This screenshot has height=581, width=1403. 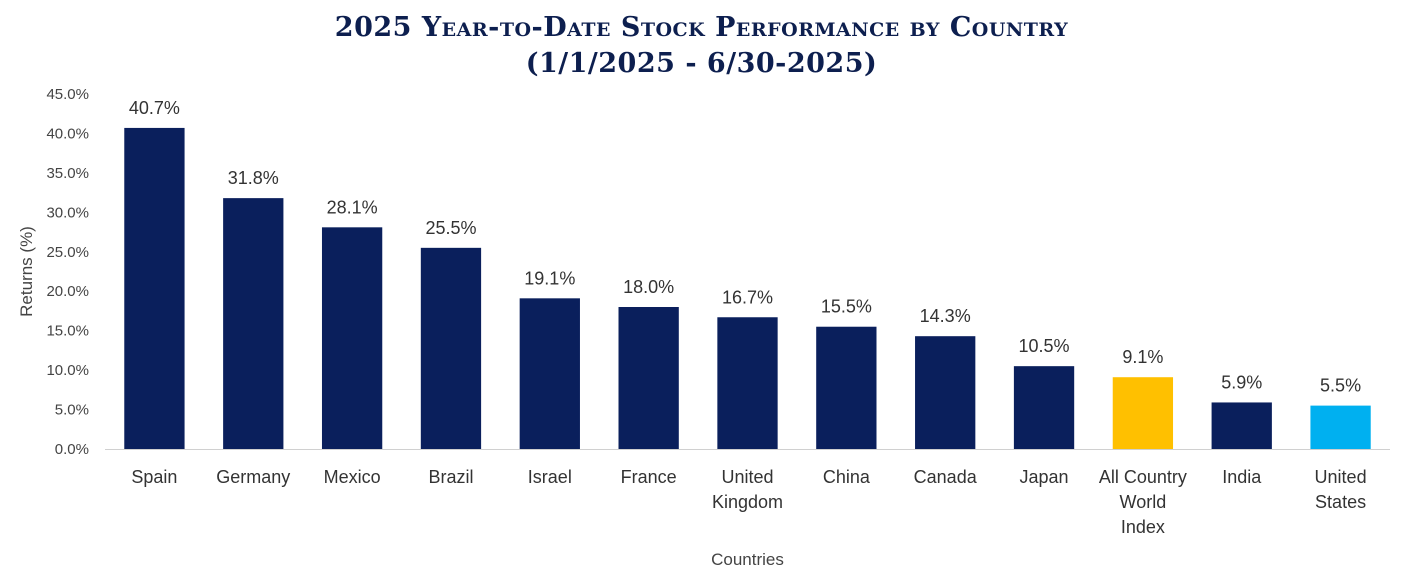 I want to click on data-label: 28.1%, so click(x=352, y=207).